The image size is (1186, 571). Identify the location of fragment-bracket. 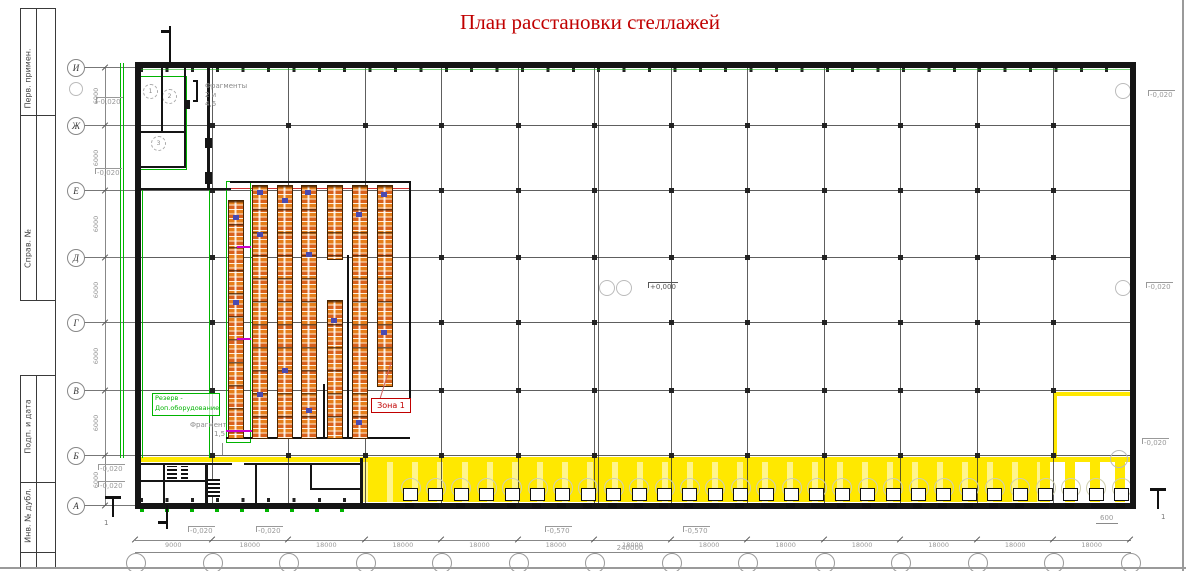
(195, 101).